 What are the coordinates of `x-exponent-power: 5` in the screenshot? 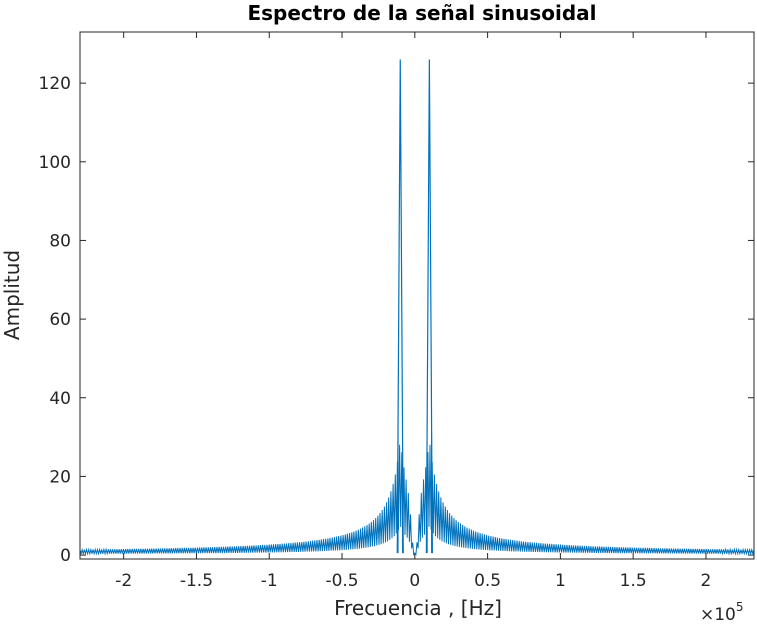 It's located at (740, 607).